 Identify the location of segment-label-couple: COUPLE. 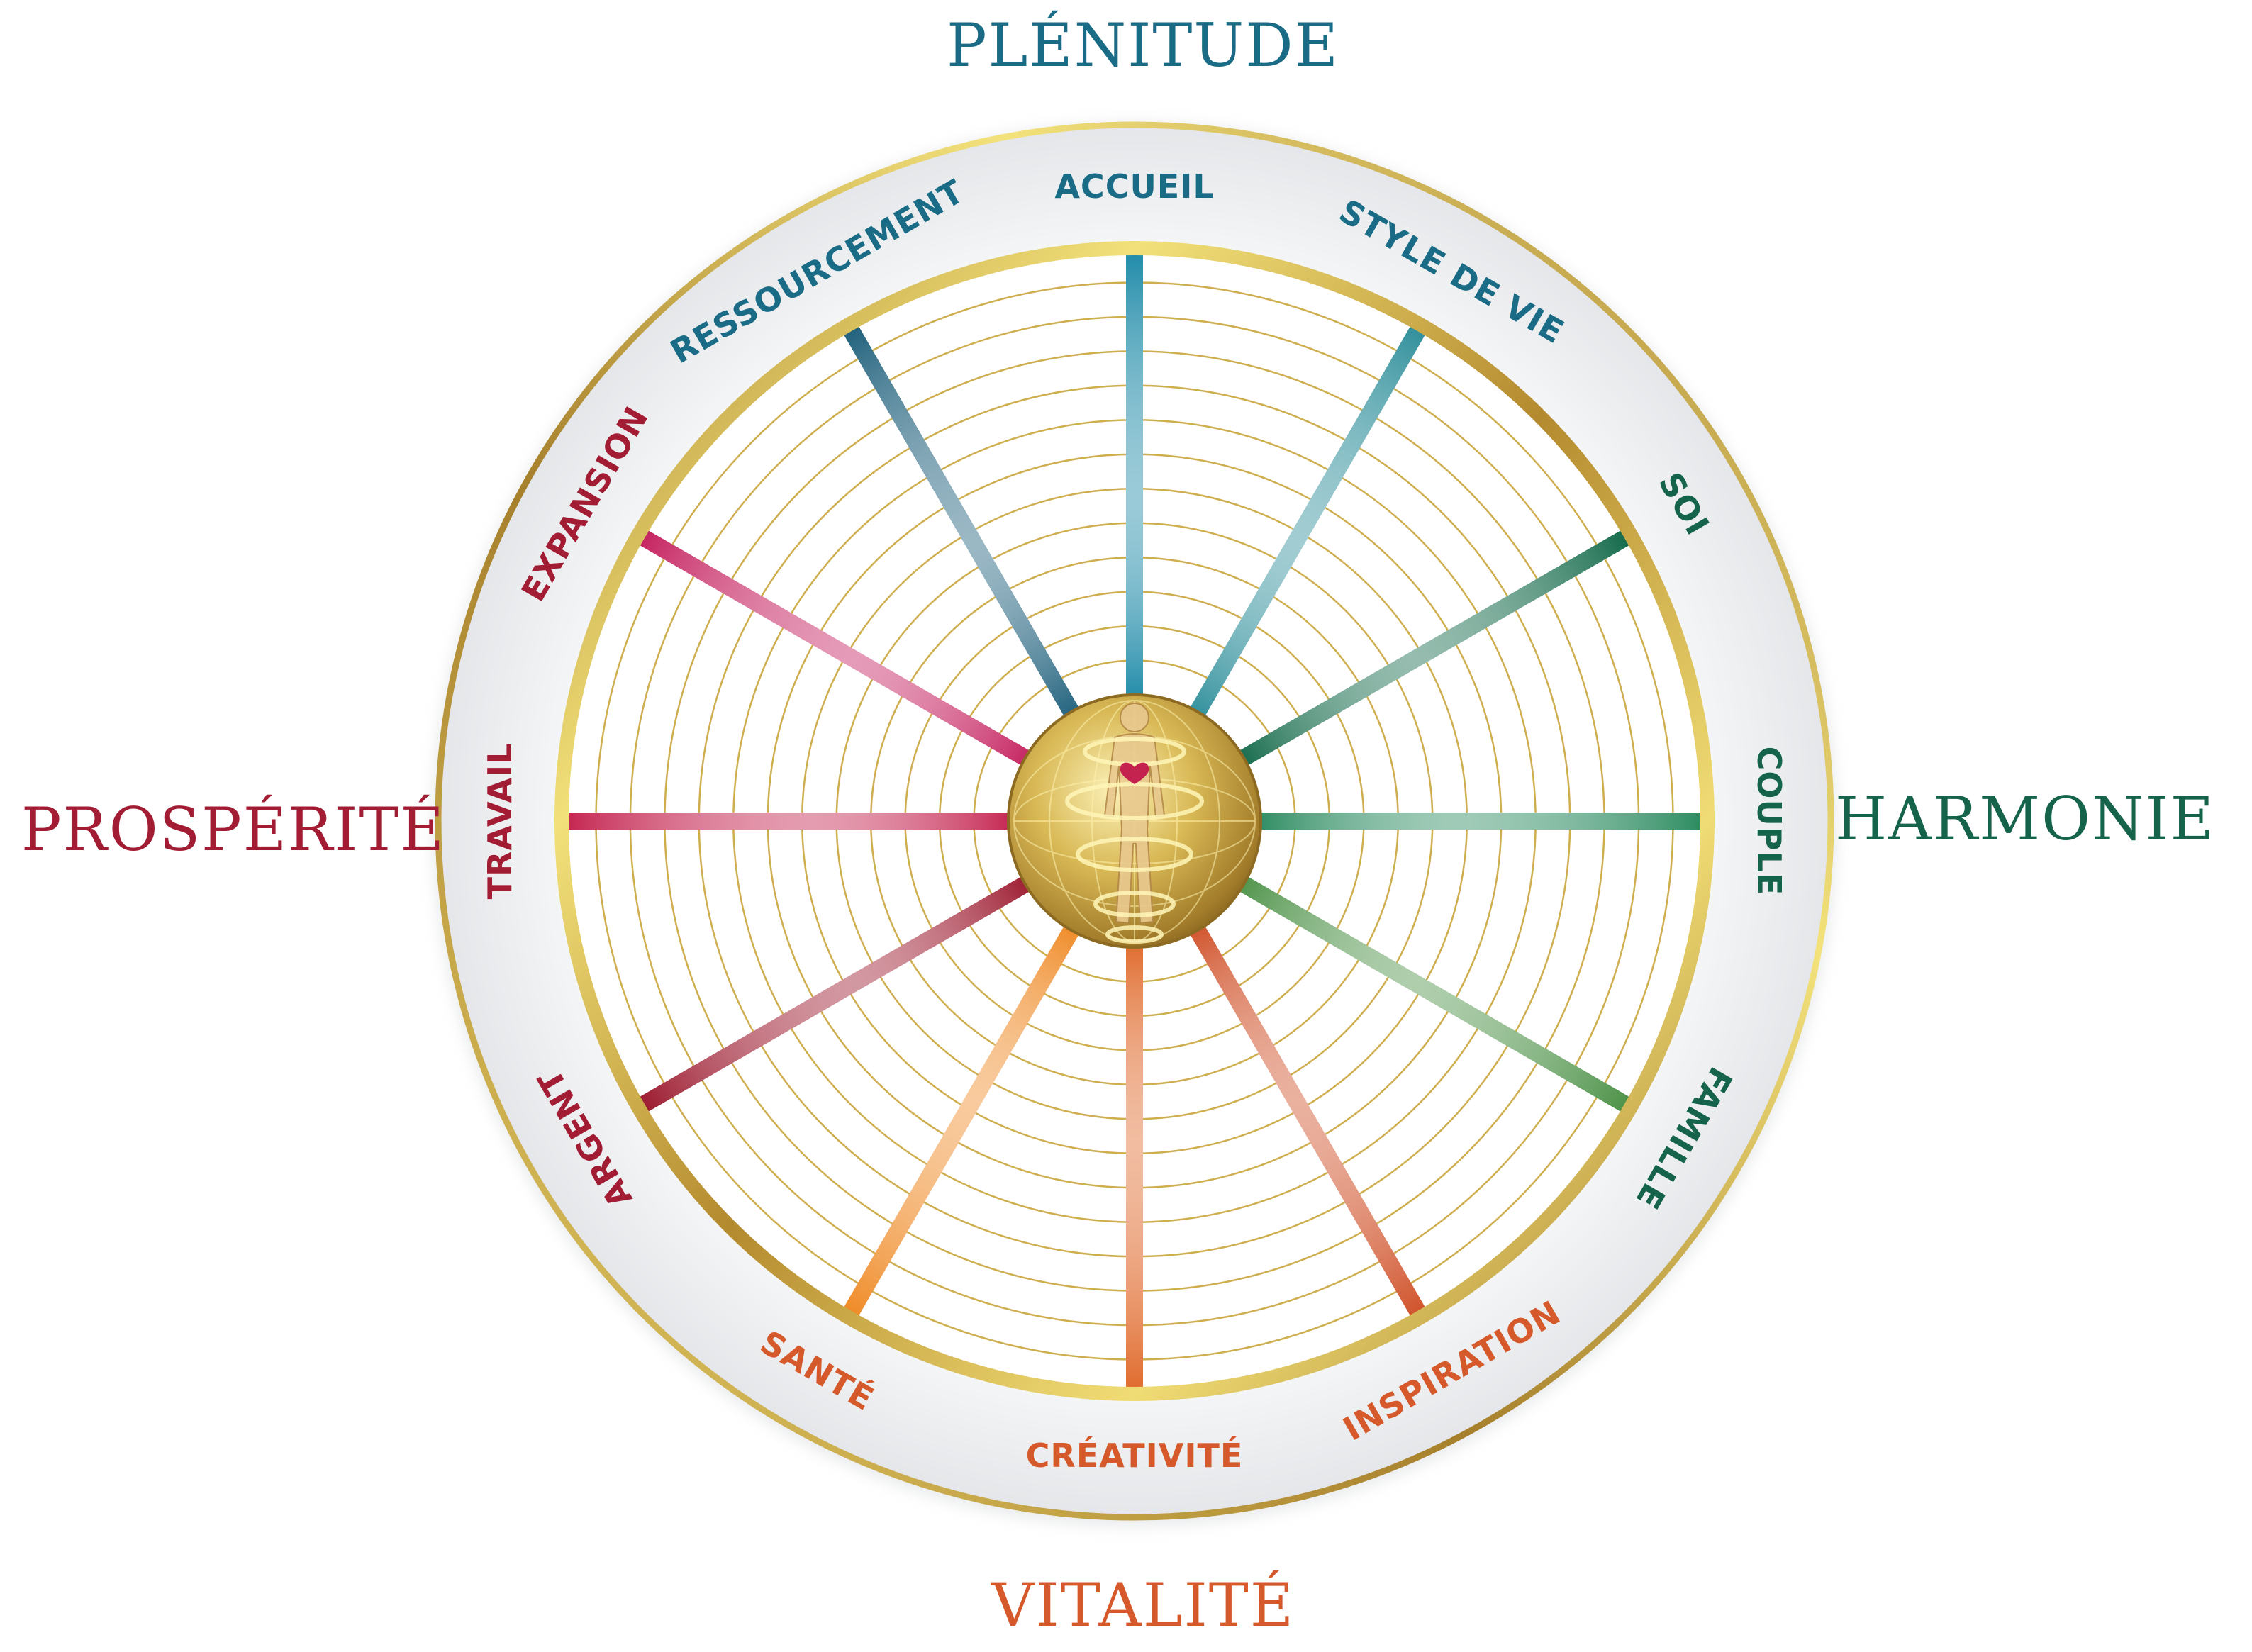
(1769, 822).